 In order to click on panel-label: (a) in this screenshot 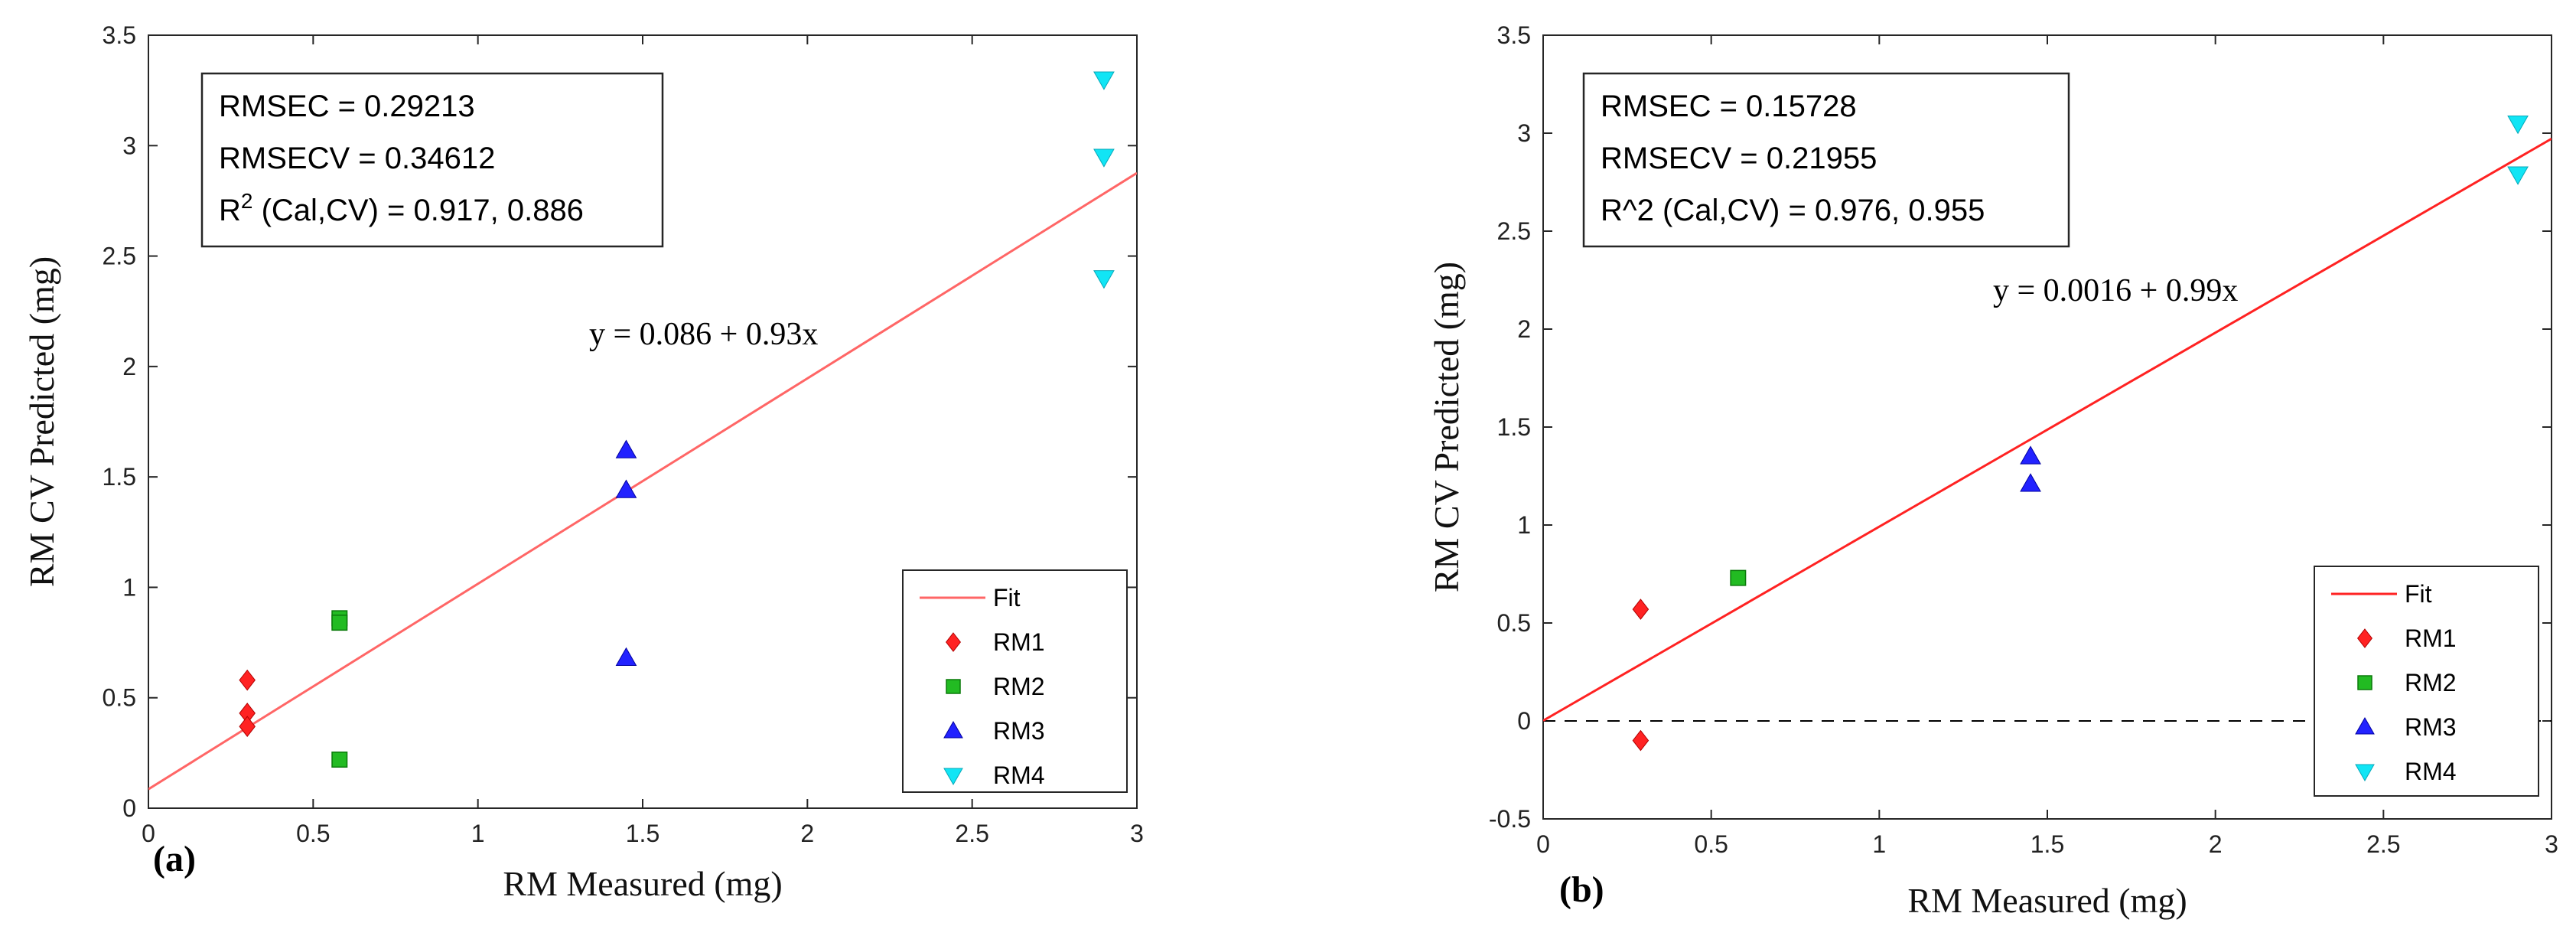, I will do `click(175, 859)`.